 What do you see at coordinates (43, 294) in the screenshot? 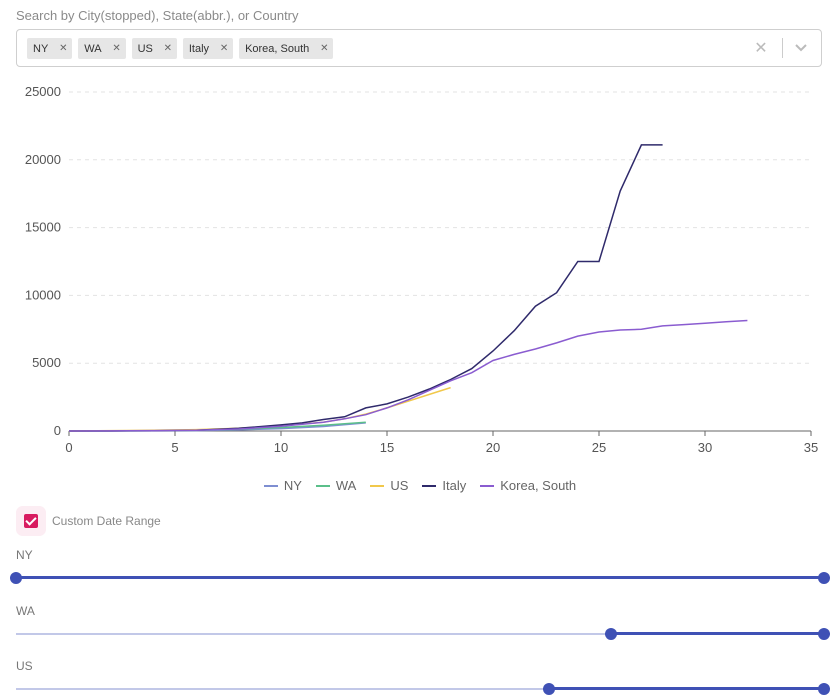
I see `y-tick-label: 10000` at bounding box center [43, 294].